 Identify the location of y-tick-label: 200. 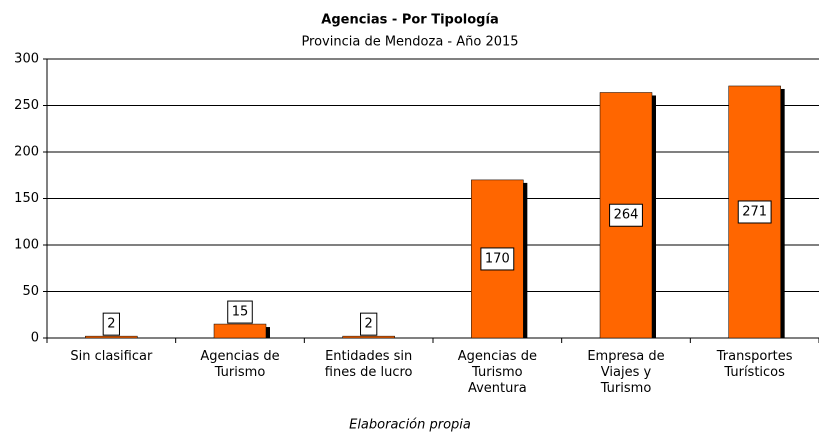
(26, 152).